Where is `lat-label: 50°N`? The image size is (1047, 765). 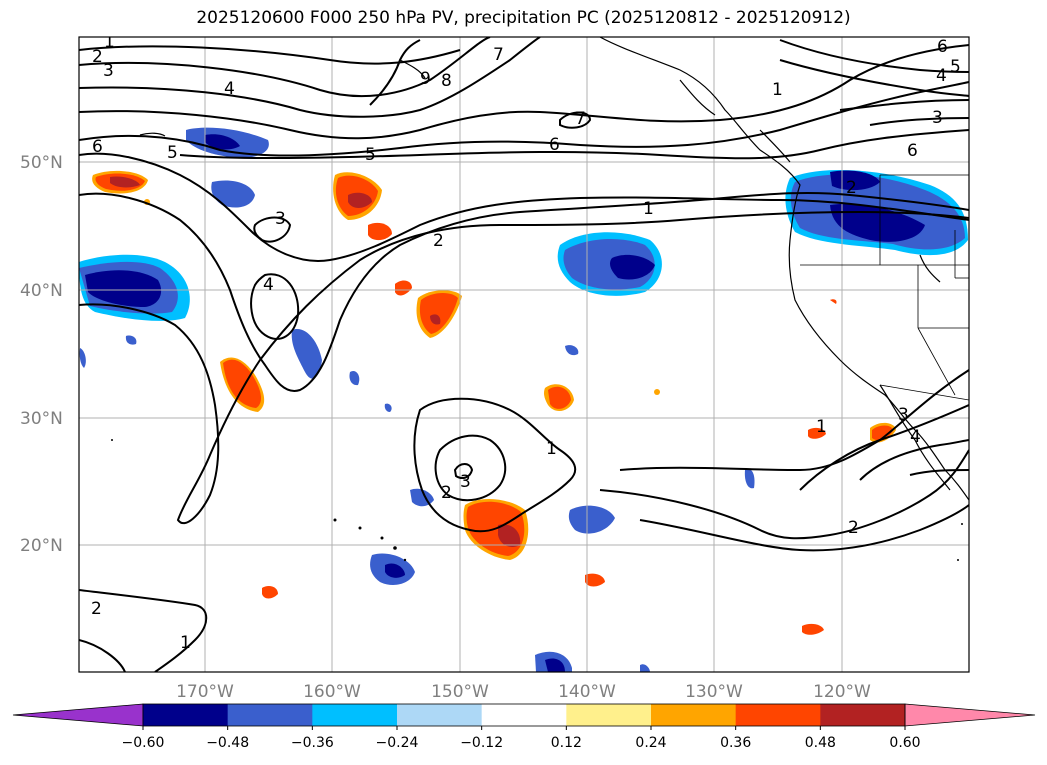
lat-label: 50°N is located at coordinates (41, 163).